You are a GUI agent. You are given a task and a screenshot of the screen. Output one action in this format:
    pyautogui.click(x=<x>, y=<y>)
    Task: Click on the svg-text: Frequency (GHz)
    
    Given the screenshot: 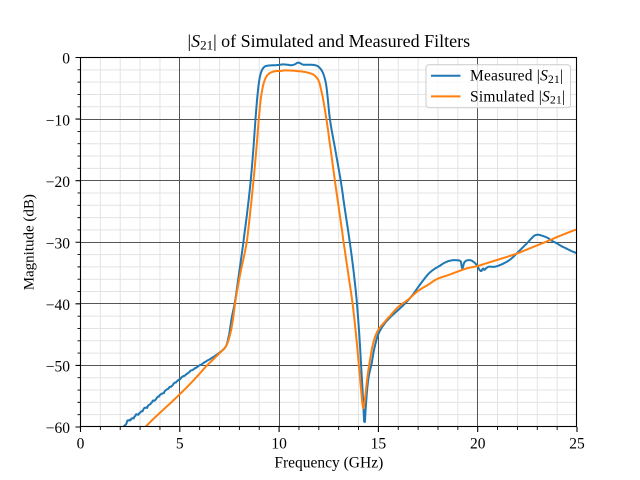 What is the action you would take?
    pyautogui.click(x=328, y=463)
    